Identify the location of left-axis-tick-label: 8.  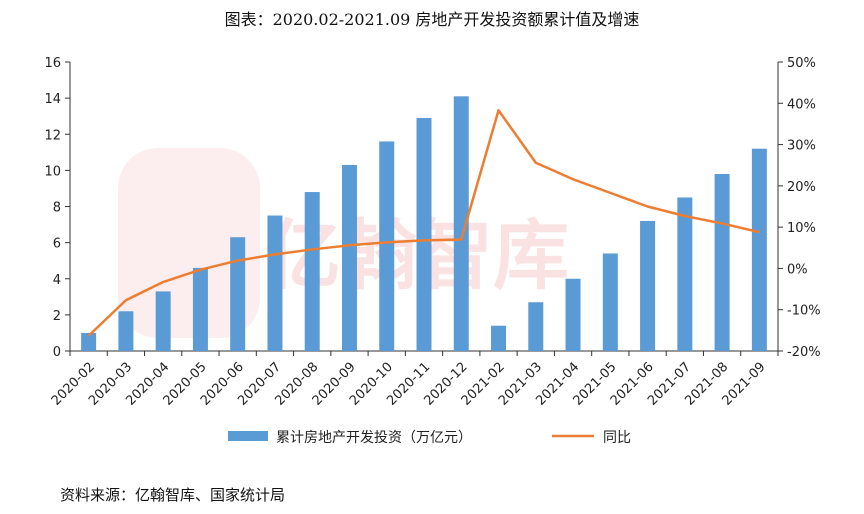
(57, 208).